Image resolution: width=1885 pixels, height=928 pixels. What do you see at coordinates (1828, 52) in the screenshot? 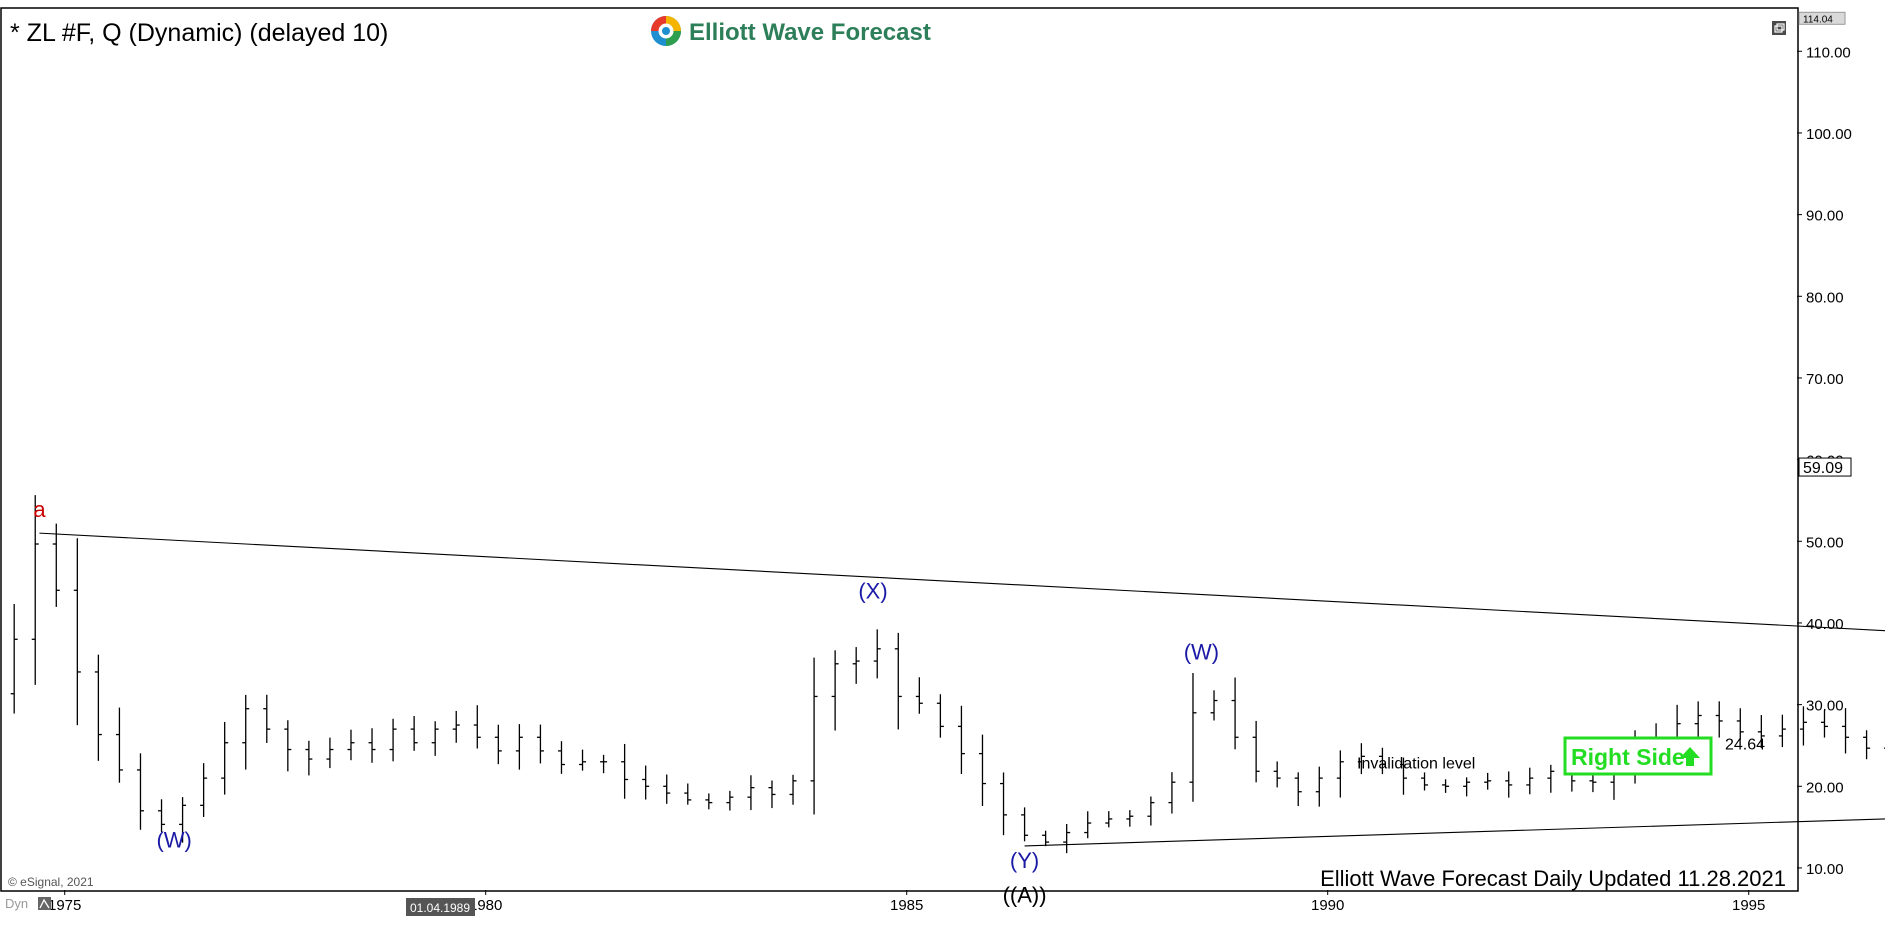
I see `y-tick-label: 110.00` at bounding box center [1828, 52].